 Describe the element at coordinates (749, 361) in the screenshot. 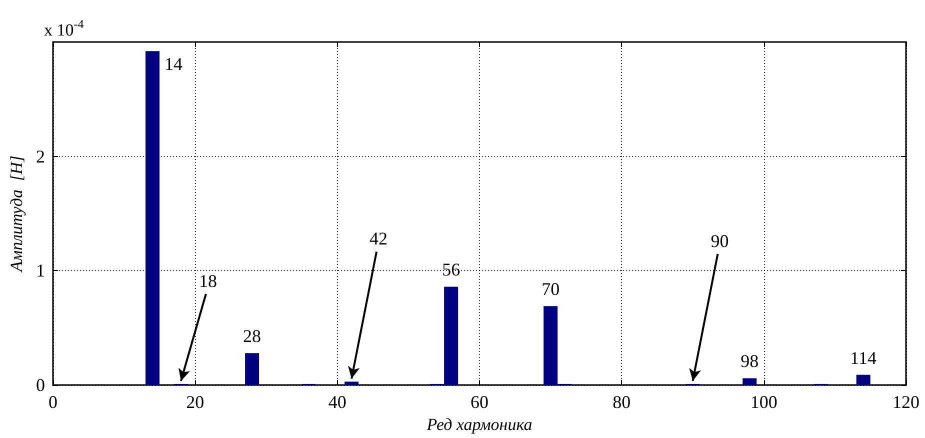

I see `annotation: 98` at that location.